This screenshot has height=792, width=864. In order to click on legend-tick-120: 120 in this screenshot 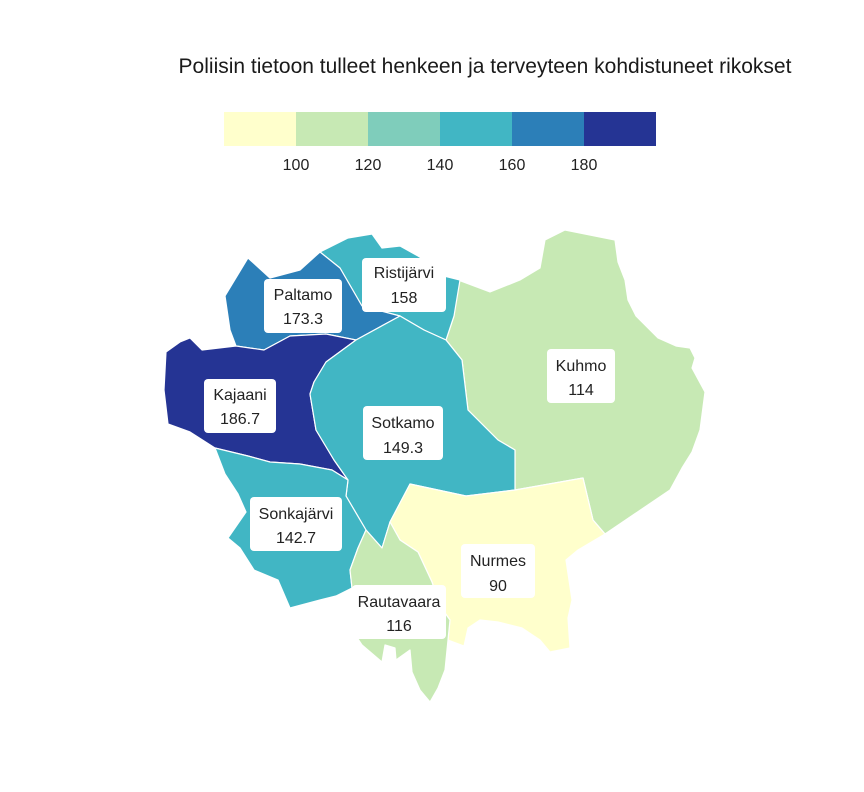, I will do `click(368, 165)`.